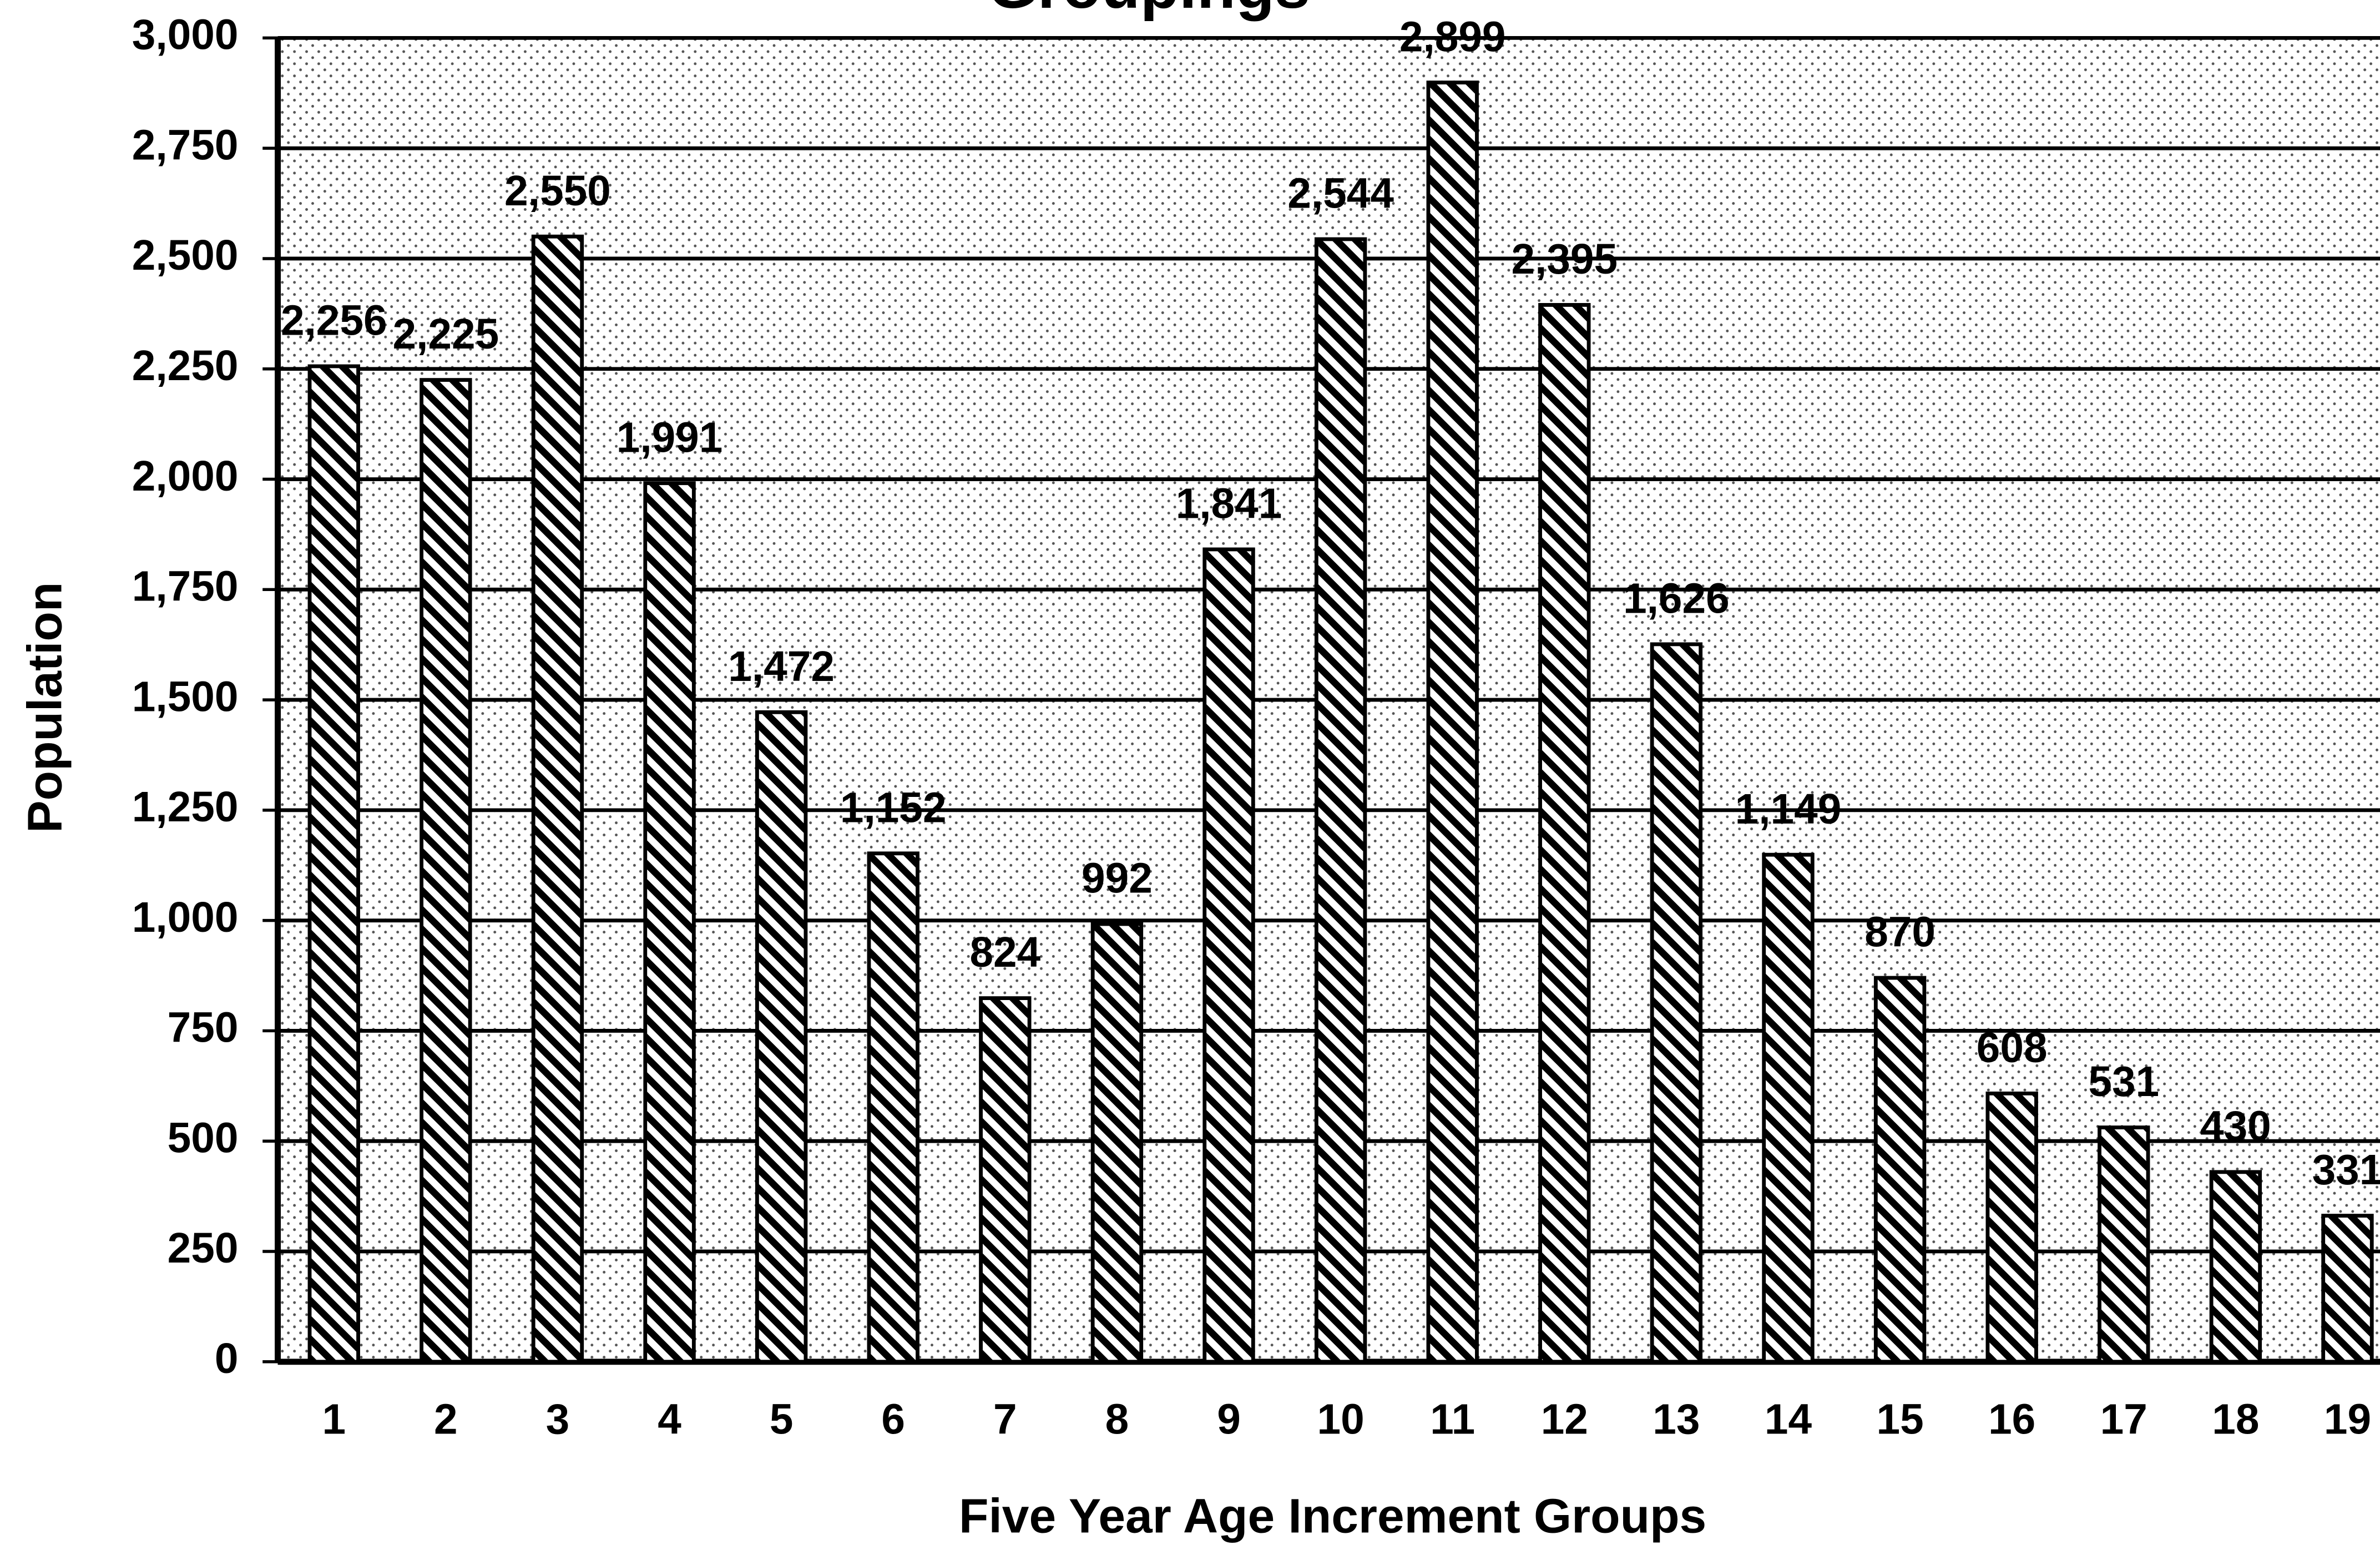  I want to click on value-label: 1,626, so click(1676, 599).